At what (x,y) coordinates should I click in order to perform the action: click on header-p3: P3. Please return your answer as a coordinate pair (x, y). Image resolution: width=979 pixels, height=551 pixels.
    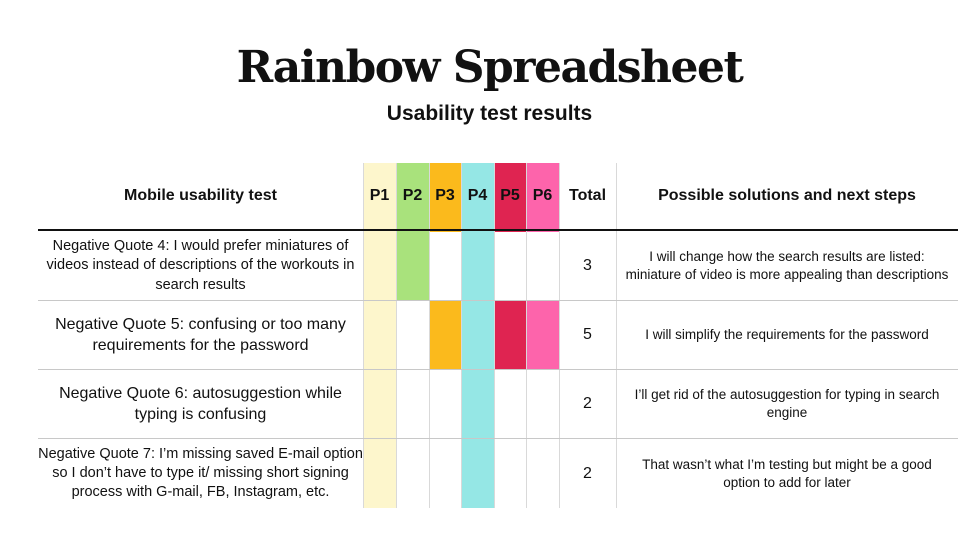
    Looking at the image, I should click on (445, 195).